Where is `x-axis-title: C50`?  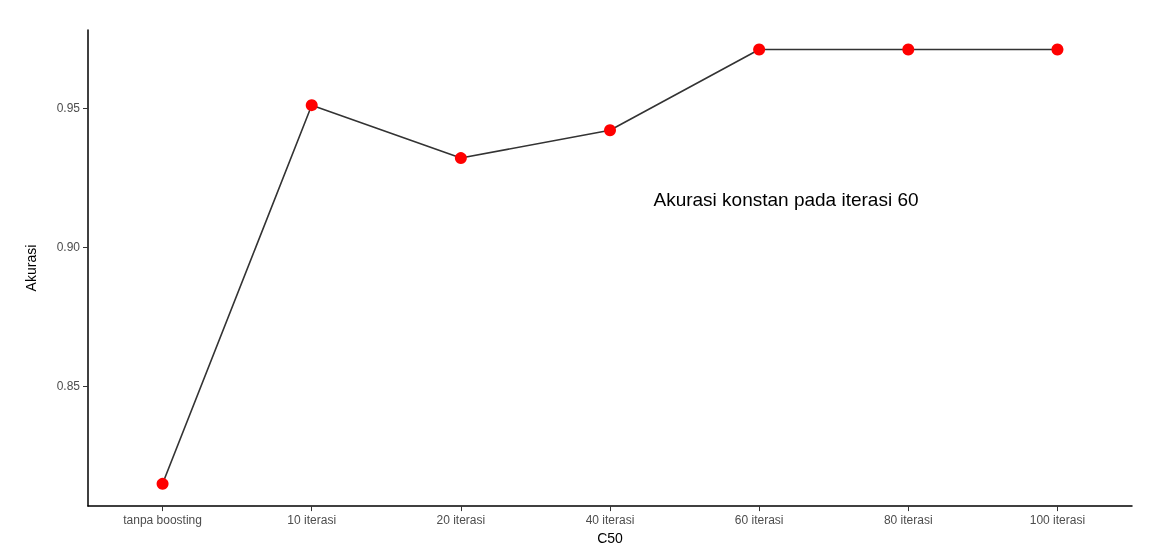 x-axis-title: C50 is located at coordinates (610, 538).